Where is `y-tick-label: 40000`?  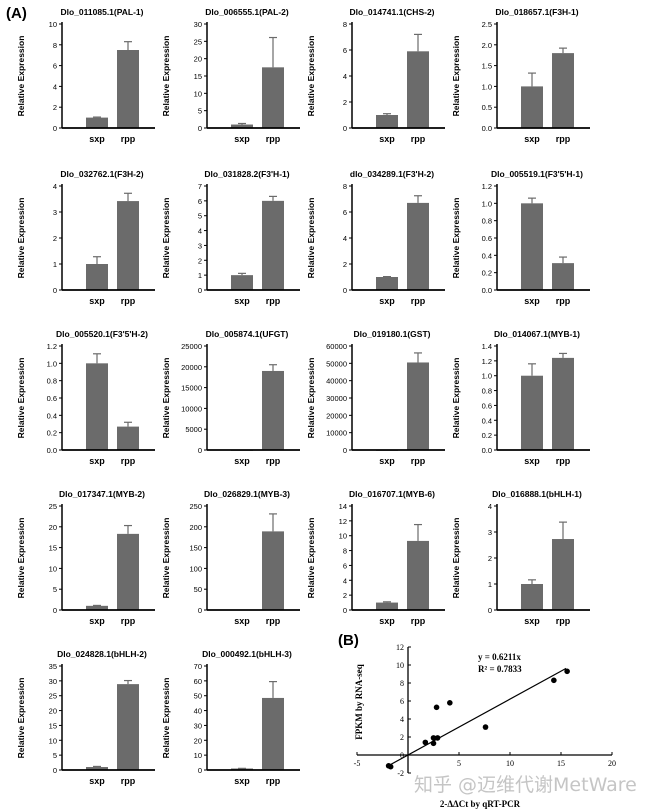
y-tick-label: 40000 is located at coordinates (336, 381).